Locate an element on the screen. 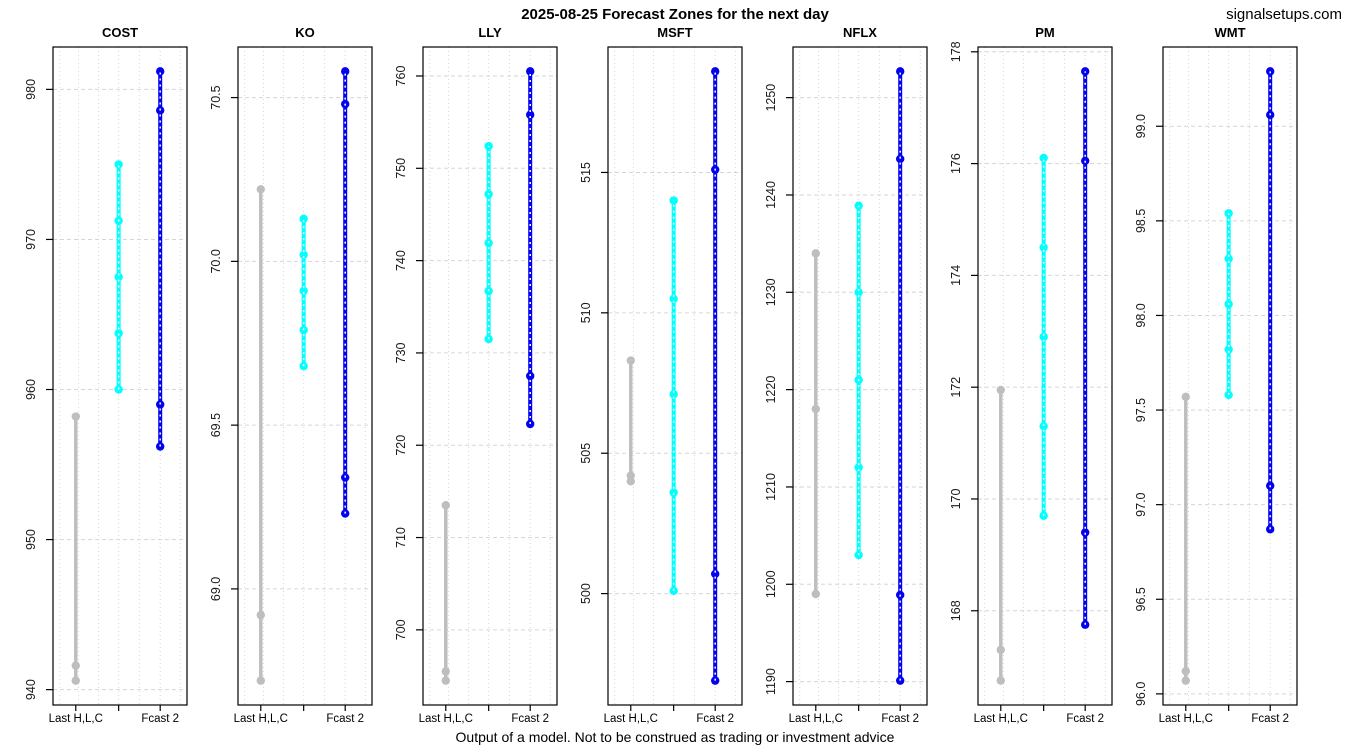 The height and width of the screenshot is (752, 1350). y-tick-label: 960 is located at coordinates (31, 389).